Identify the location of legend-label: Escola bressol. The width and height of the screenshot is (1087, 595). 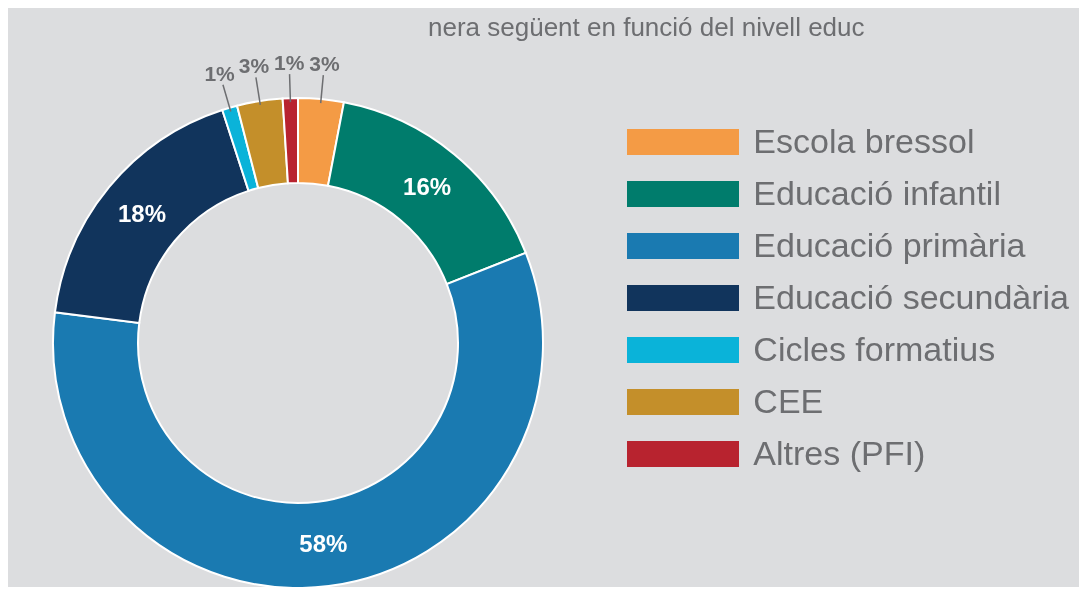
(864, 141).